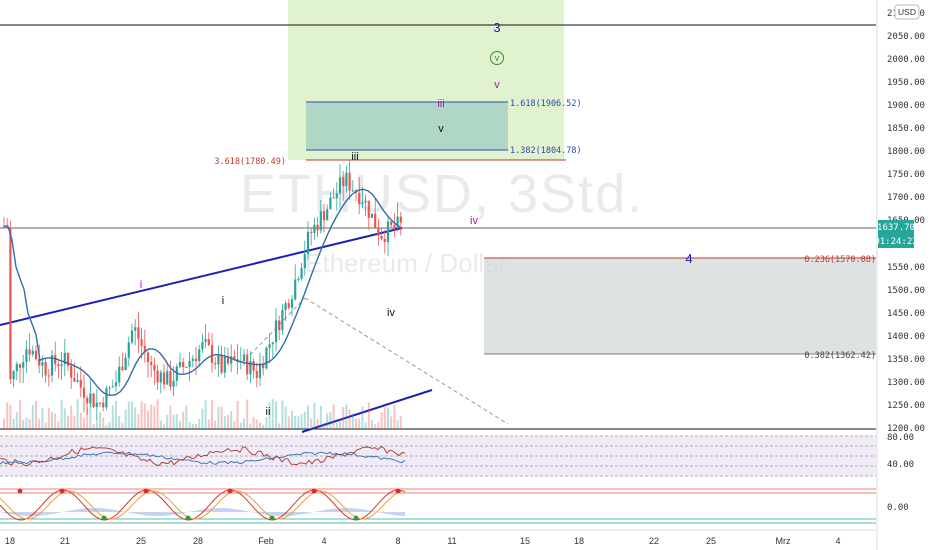  I want to click on time-tick: Mrz, so click(783, 541).